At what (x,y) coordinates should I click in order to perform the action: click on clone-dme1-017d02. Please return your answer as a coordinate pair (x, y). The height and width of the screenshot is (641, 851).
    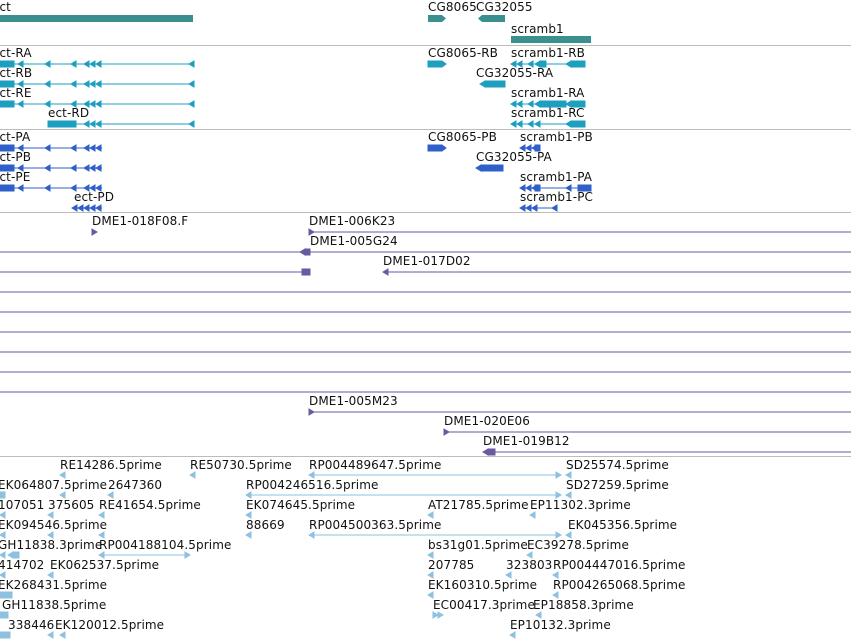
    Looking at the image, I should click on (616, 272).